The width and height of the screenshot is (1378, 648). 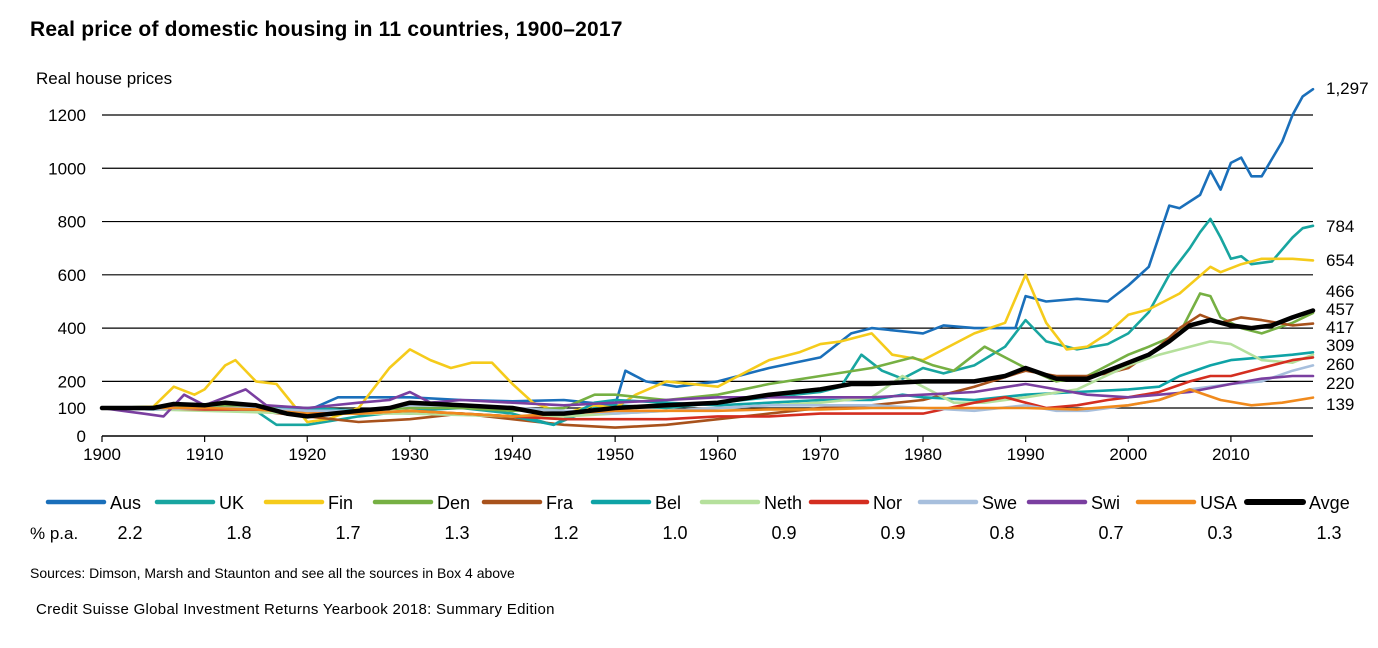 What do you see at coordinates (1340, 364) in the screenshot?
I see `end-value-label: 260` at bounding box center [1340, 364].